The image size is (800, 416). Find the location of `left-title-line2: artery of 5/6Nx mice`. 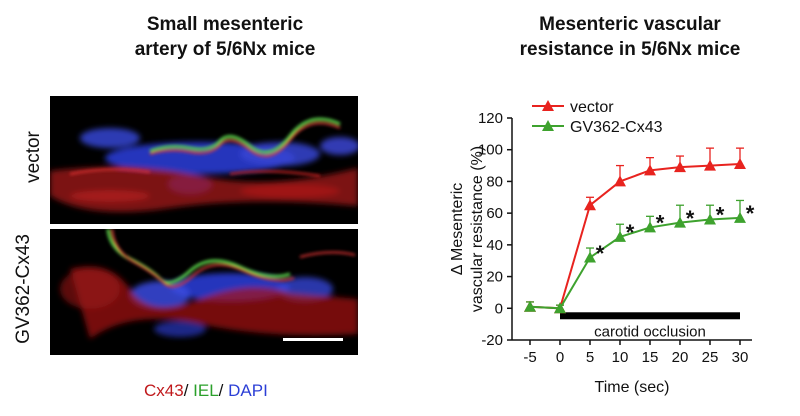

left-title-line2: artery of 5/6Nx mice is located at coordinates (225, 49).